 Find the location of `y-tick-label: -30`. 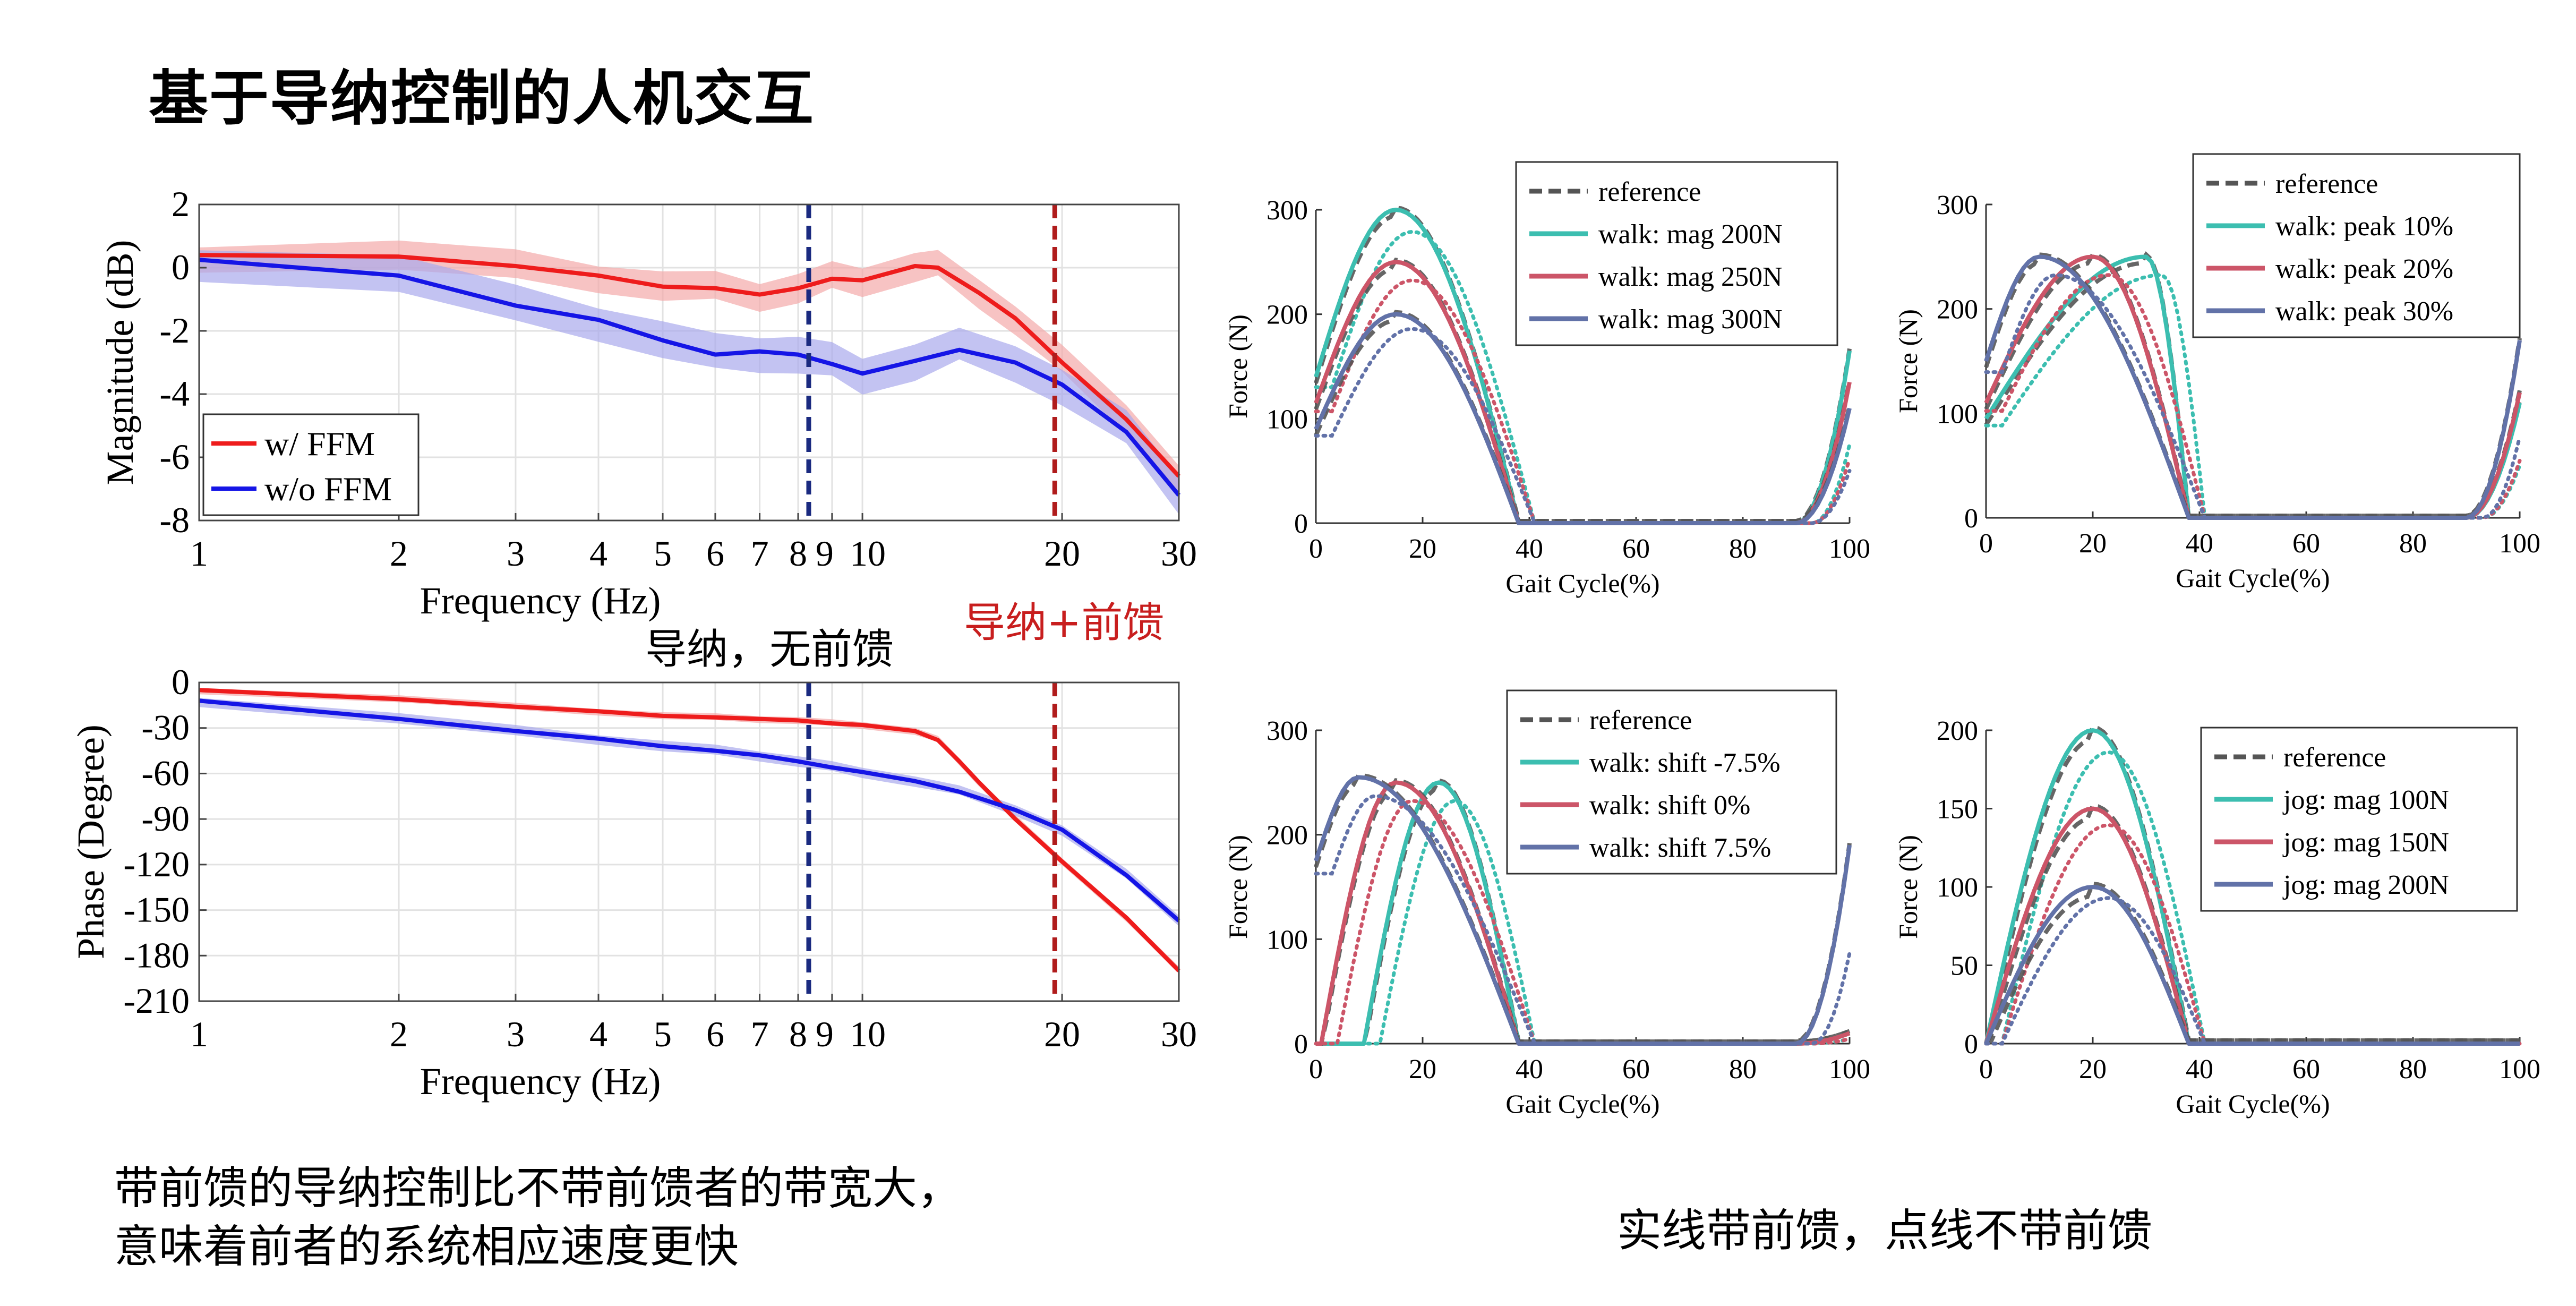

y-tick-label: -30 is located at coordinates (165, 727).